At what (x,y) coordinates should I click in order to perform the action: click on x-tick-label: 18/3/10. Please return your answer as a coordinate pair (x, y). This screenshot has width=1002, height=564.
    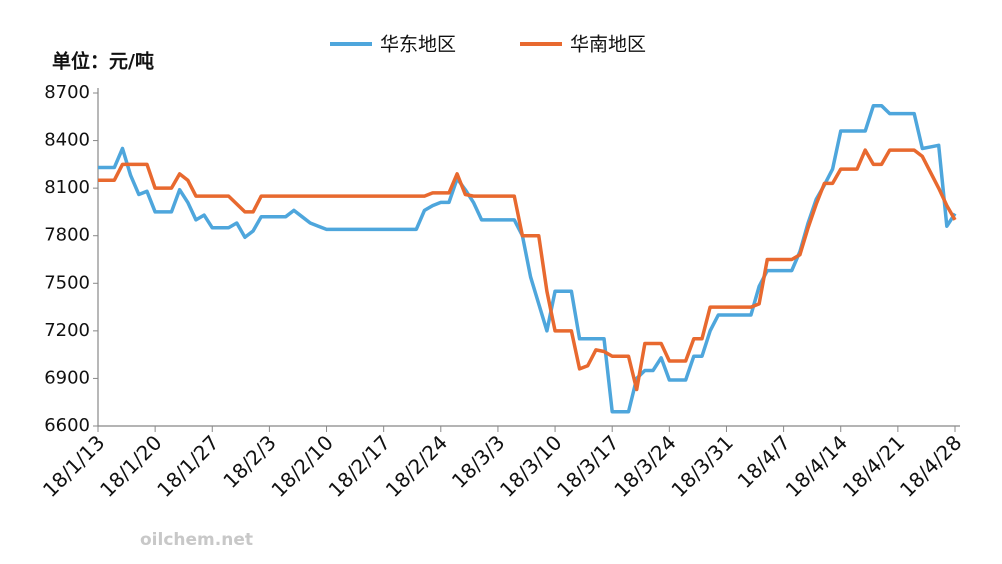
    Looking at the image, I should click on (530, 465).